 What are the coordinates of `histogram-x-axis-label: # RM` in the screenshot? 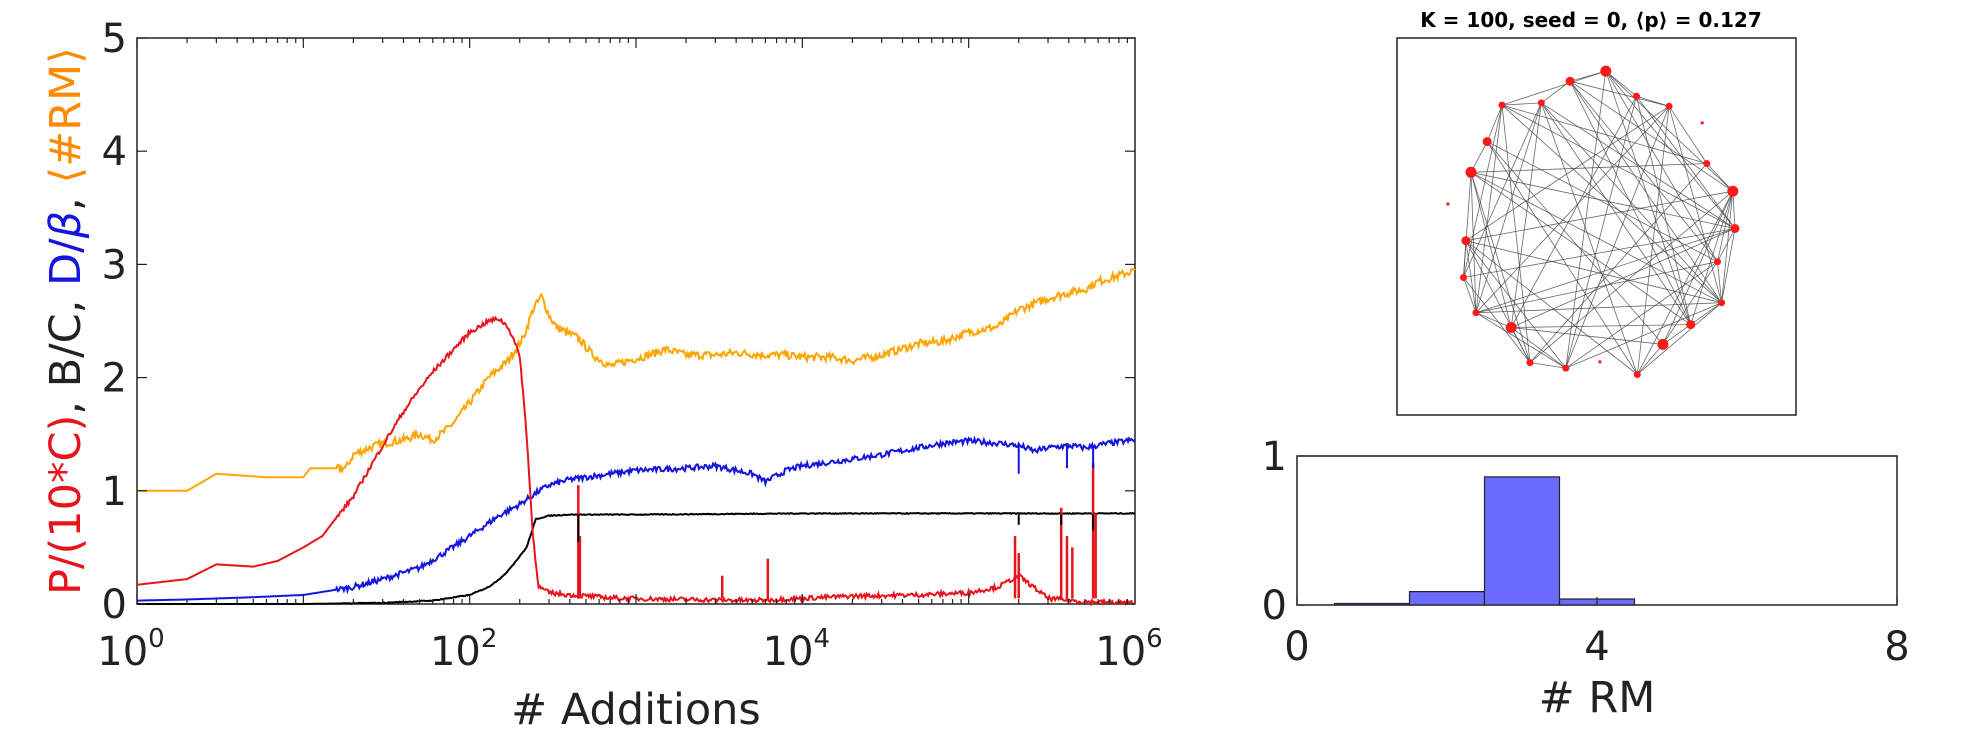 It's located at (1597, 698).